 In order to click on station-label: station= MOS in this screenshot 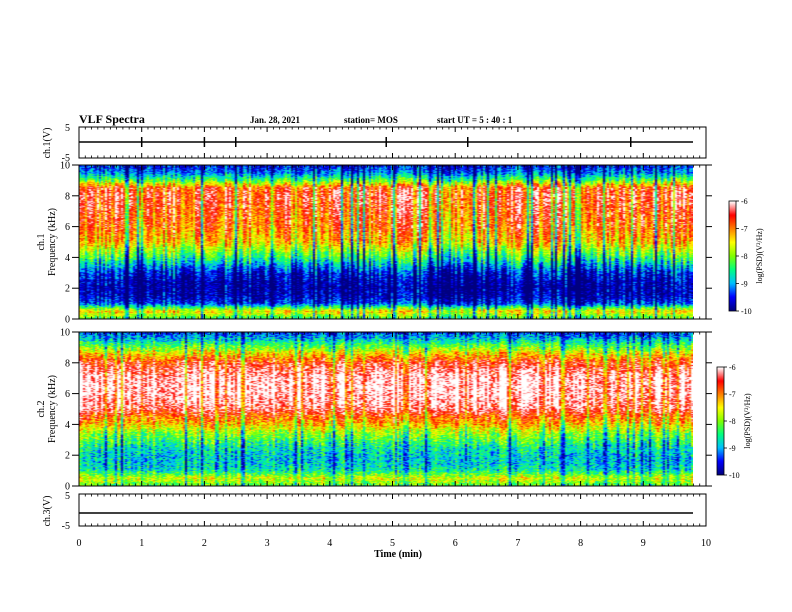, I will do `click(371, 120)`.